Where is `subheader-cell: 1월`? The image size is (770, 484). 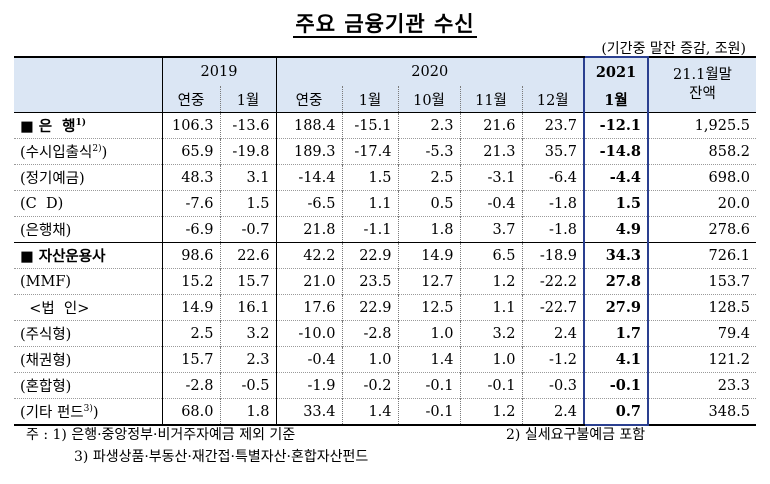 subheader-cell: 1월 is located at coordinates (616, 99).